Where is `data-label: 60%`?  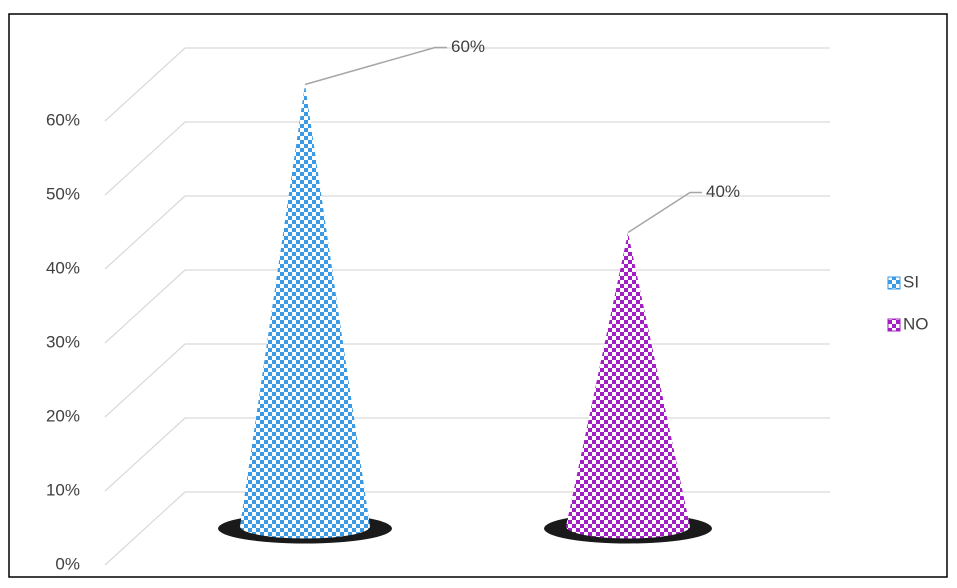
data-label: 60% is located at coordinates (468, 46).